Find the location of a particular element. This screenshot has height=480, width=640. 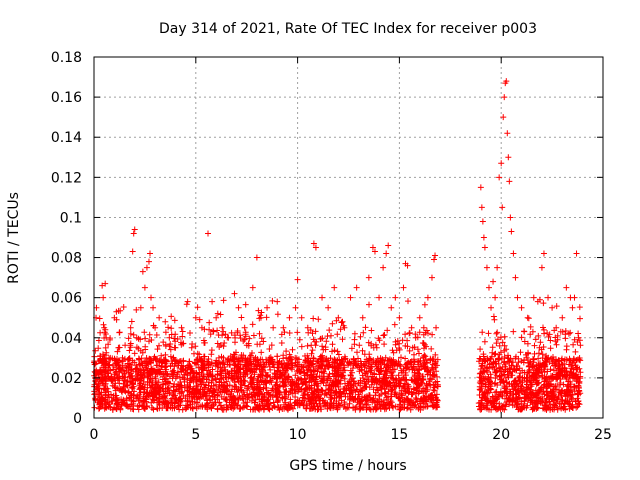

x-axis-label: GPS time / hours is located at coordinates (347, 466).